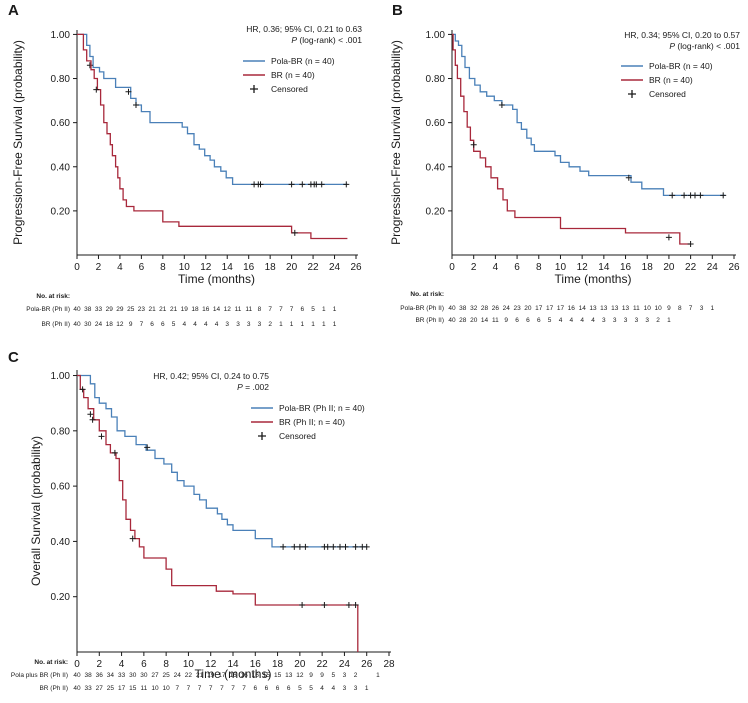  I want to click on risk-count: 2, so click(356, 675).